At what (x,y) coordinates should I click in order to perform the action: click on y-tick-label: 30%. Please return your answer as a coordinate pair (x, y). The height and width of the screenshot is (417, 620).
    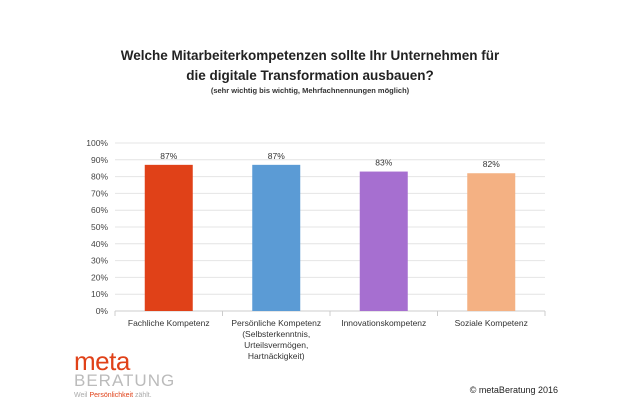
    Looking at the image, I should click on (99, 261).